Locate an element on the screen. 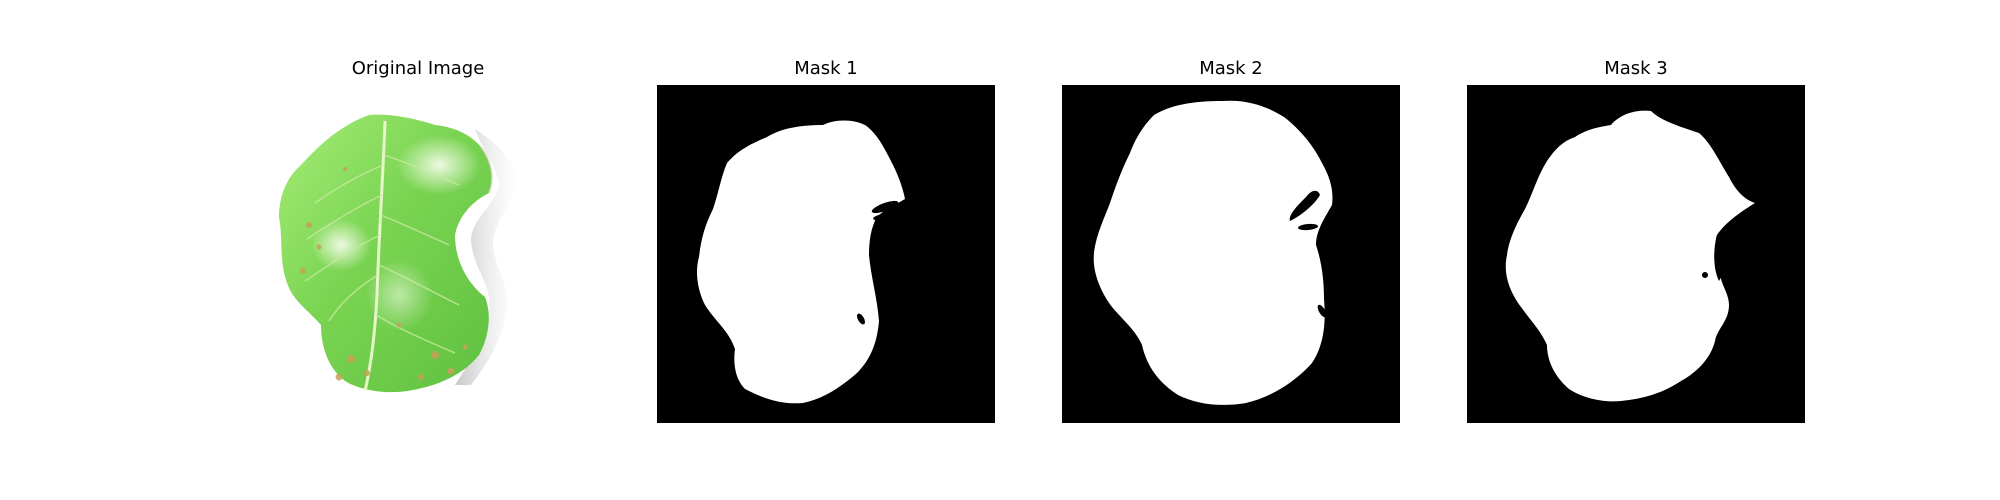 The height and width of the screenshot is (500, 2000). mask-2-image is located at coordinates (1231, 254).